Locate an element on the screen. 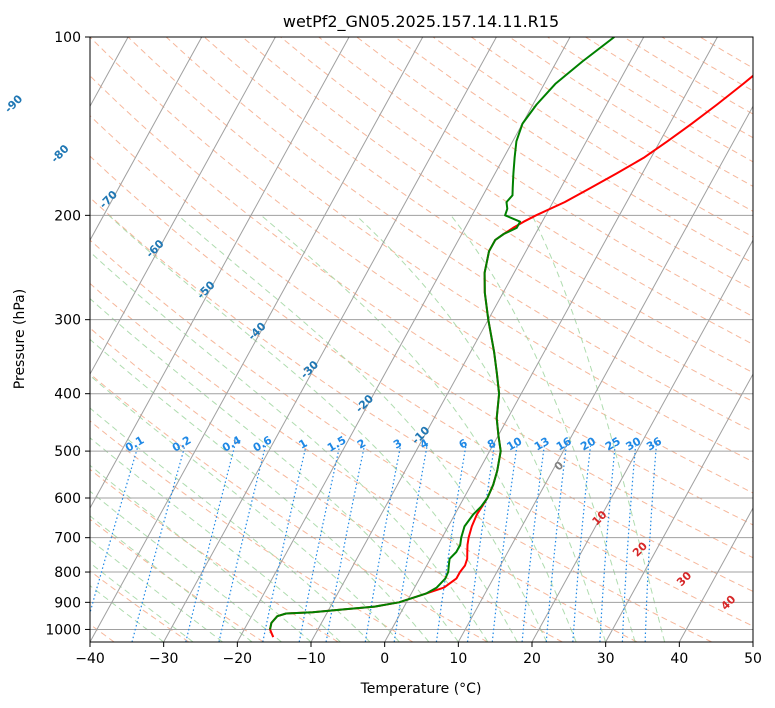 This screenshot has height=708, width=775. x-axis: −40 −30 −20 −10 0 10 20 30 40 50 is located at coordinates (418, 654).